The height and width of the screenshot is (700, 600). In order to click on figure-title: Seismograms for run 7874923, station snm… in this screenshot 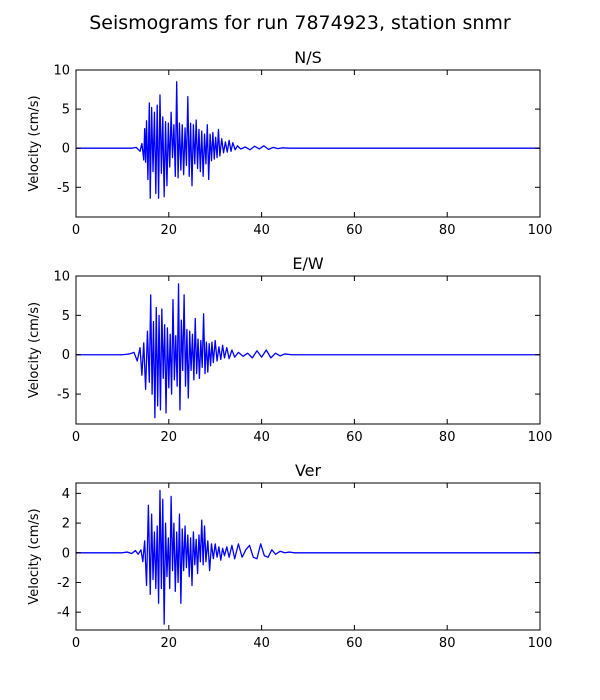, I will do `click(300, 23)`.